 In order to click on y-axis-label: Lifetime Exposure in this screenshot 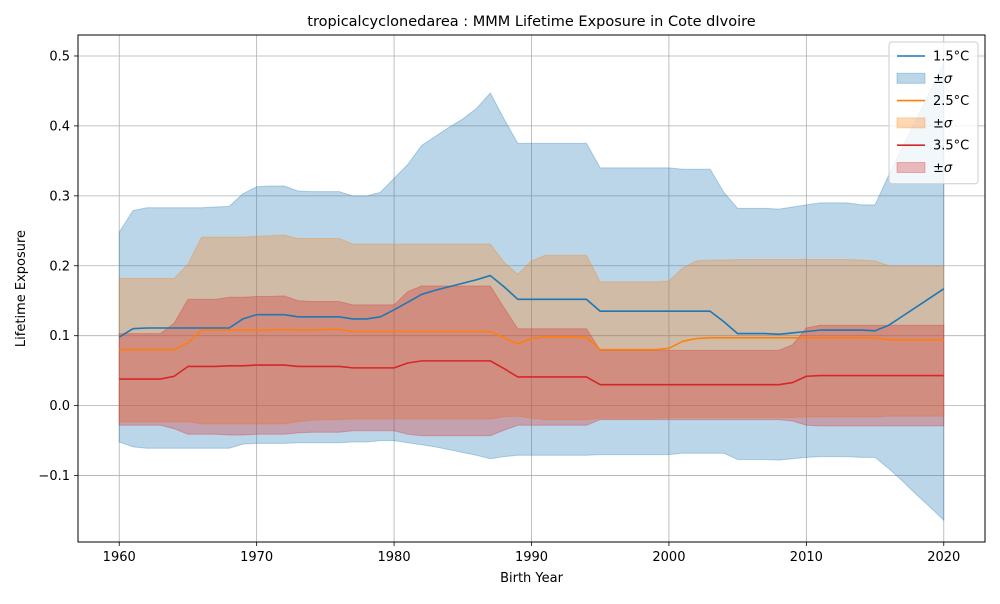, I will do `click(21, 288)`.